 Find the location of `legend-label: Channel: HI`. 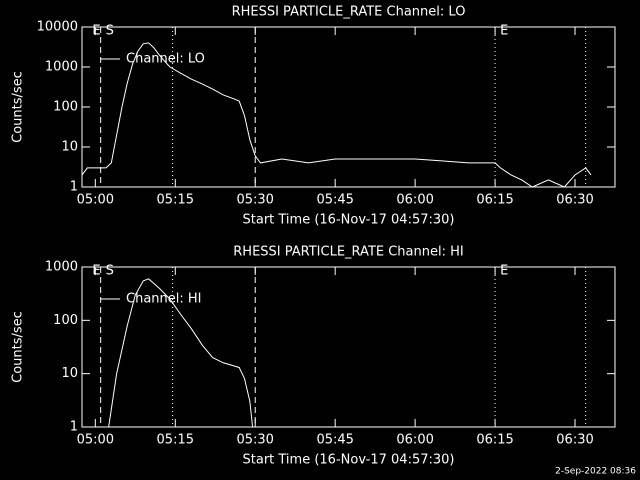

legend-label: Channel: HI is located at coordinates (164, 299).